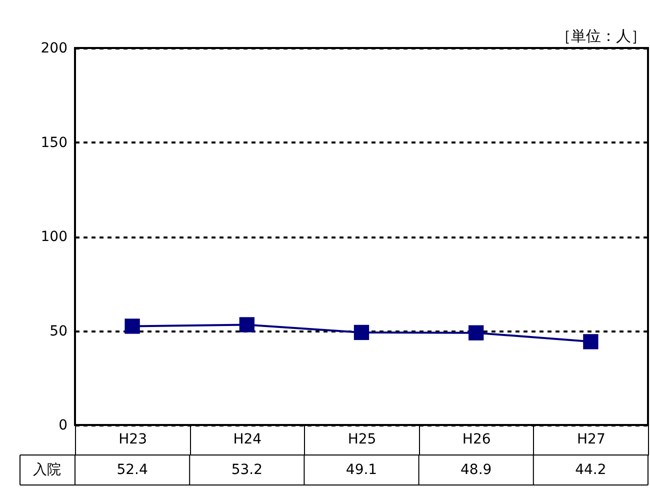  What do you see at coordinates (54, 48) in the screenshot?
I see `y-tick-label: 200` at bounding box center [54, 48].